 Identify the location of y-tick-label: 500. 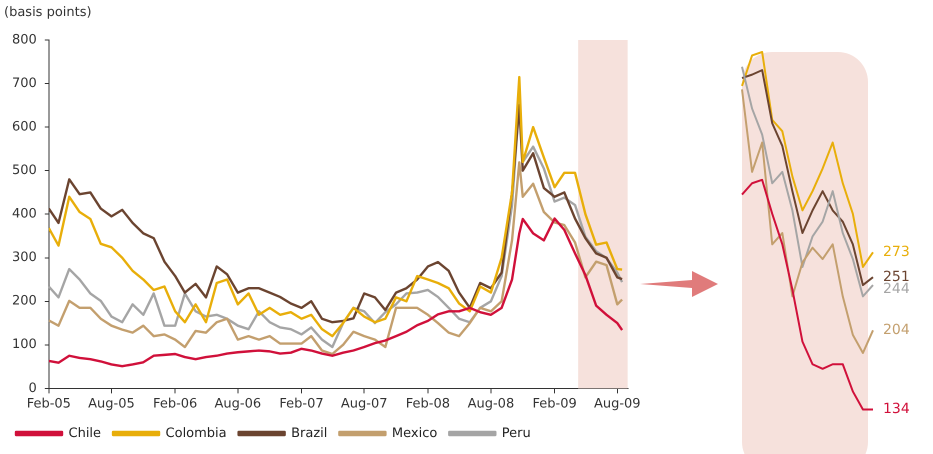
(24, 170).